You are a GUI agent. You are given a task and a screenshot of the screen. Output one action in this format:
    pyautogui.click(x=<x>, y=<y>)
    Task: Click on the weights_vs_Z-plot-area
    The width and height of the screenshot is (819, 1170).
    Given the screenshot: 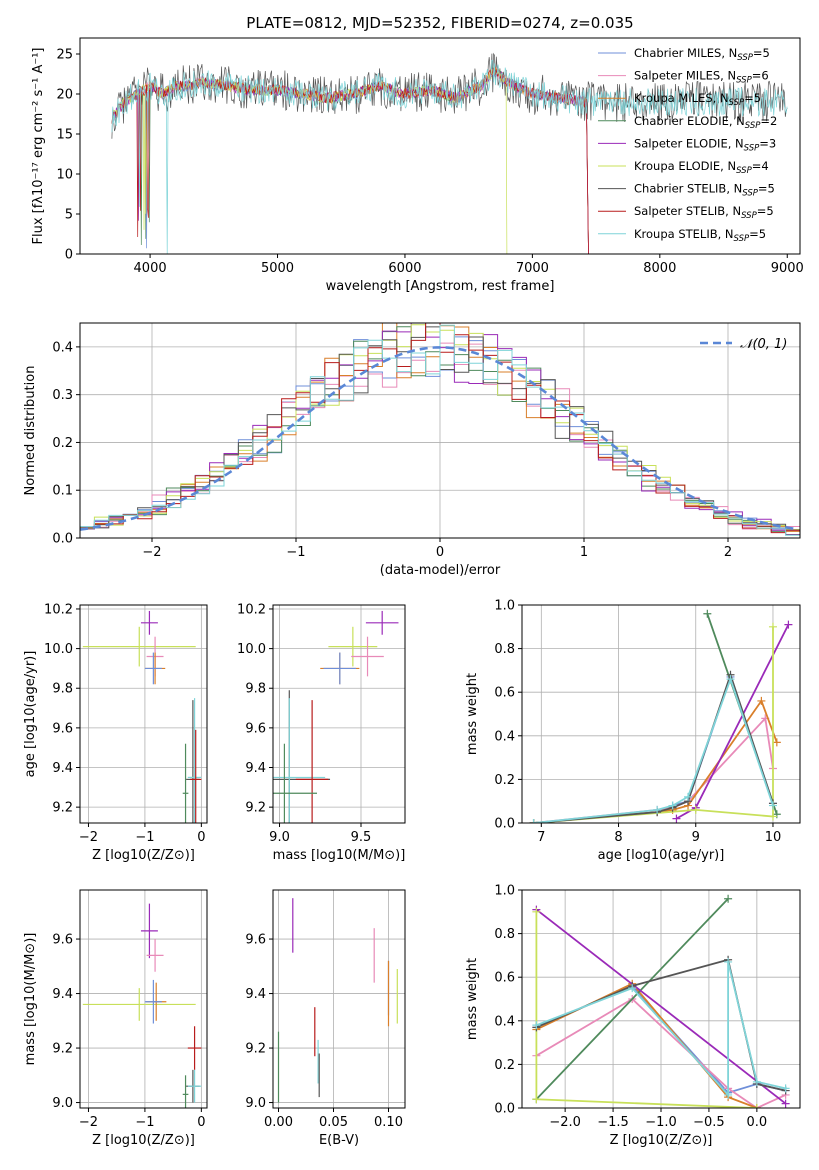 What is the action you would take?
    pyautogui.click(x=661, y=1001)
    